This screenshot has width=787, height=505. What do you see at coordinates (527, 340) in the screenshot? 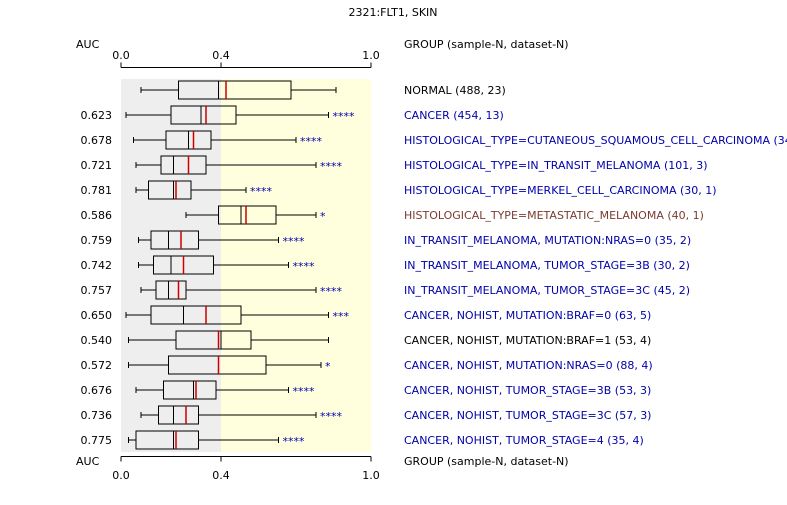
I see `group-label: CANCER, NOHIST, MUTATION:BRAF=1 (53, 4)` at bounding box center [527, 340].